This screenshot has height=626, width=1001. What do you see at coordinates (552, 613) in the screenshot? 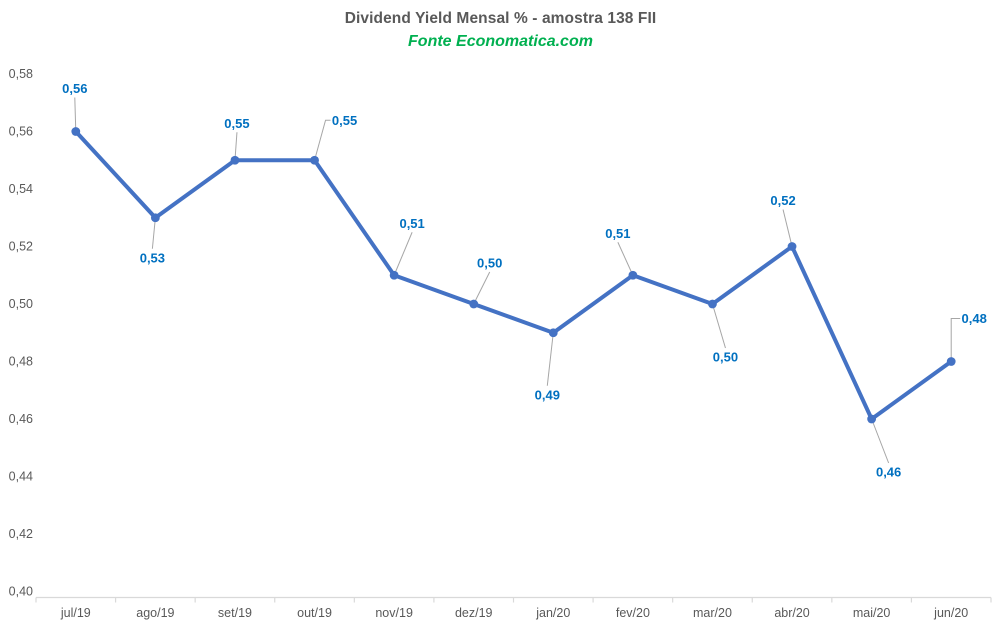
I see `x-tick-label: jan/20` at bounding box center [552, 613].